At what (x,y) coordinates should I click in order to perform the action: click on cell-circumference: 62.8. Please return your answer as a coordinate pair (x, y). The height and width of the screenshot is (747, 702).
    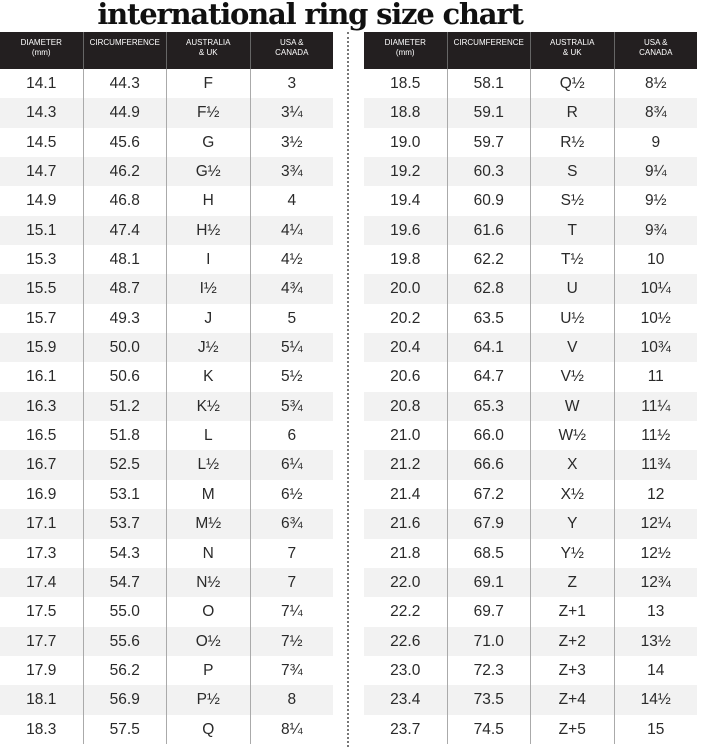
    Looking at the image, I should click on (489, 289).